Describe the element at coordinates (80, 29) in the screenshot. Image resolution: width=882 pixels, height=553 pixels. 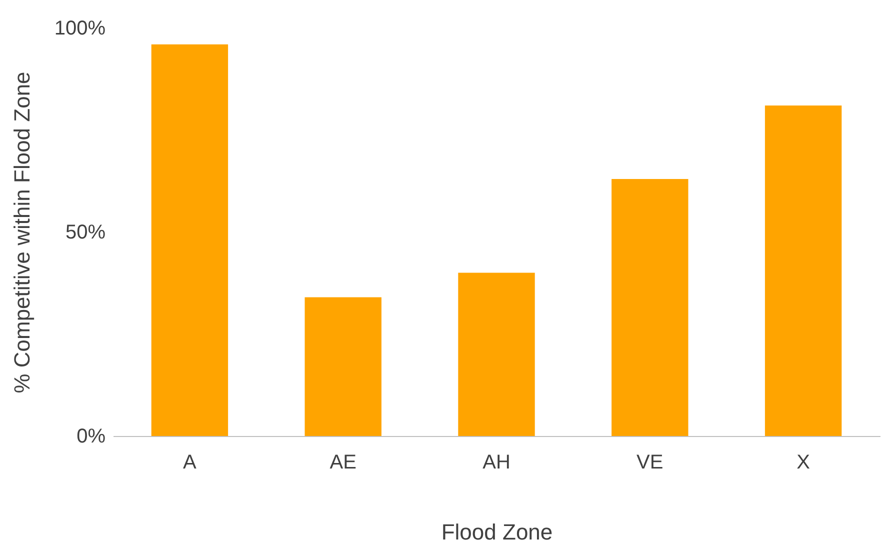
I see `y-tick-label: 100%` at that location.